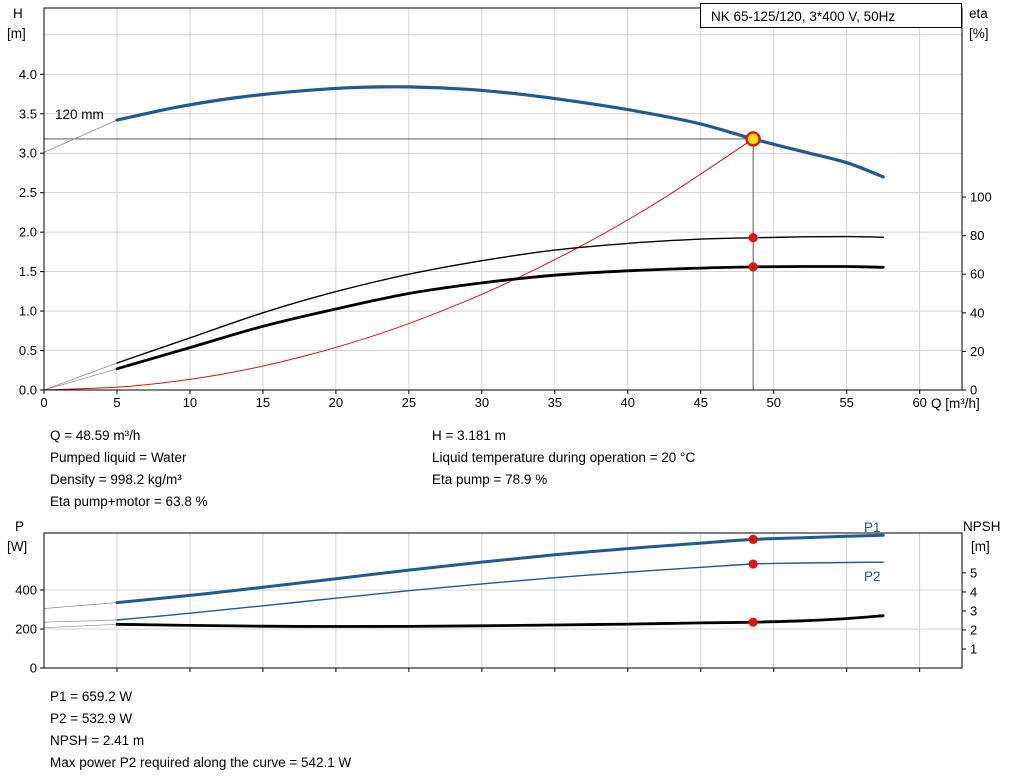 This screenshot has height=781, width=1024. What do you see at coordinates (79, 114) in the screenshot?
I see `impeller-diameter-label: 120 mm` at bounding box center [79, 114].